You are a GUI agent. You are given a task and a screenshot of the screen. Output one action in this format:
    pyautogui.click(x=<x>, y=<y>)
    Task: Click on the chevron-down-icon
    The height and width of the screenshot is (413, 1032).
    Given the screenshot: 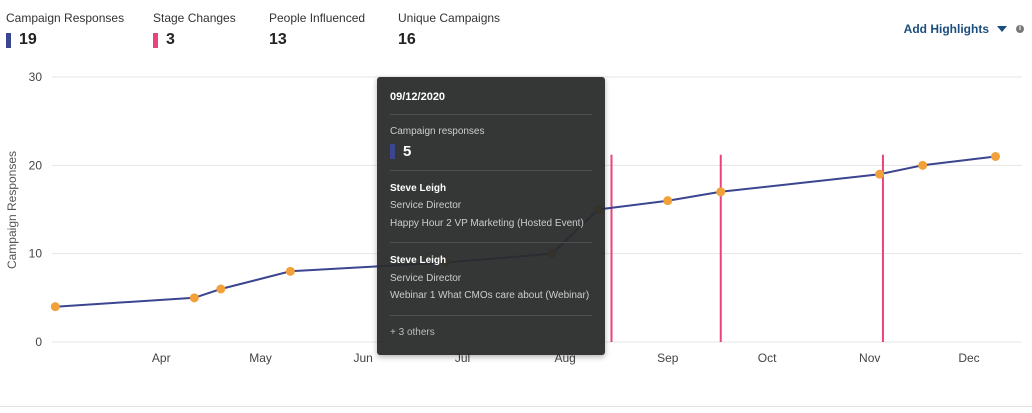 What is the action you would take?
    pyautogui.click(x=1002, y=29)
    